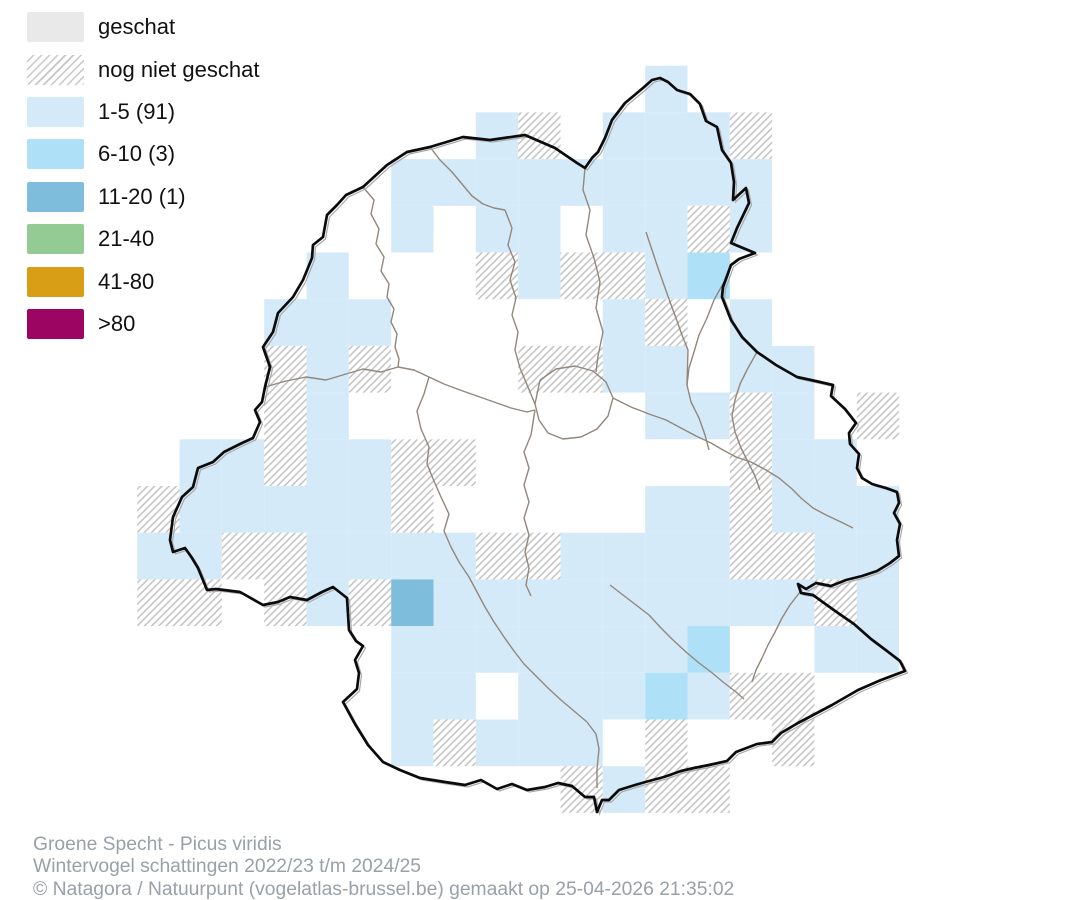  What do you see at coordinates (137, 154) in the screenshot?
I see `legend-label-class-6-10: 6-10 (3)` at bounding box center [137, 154].